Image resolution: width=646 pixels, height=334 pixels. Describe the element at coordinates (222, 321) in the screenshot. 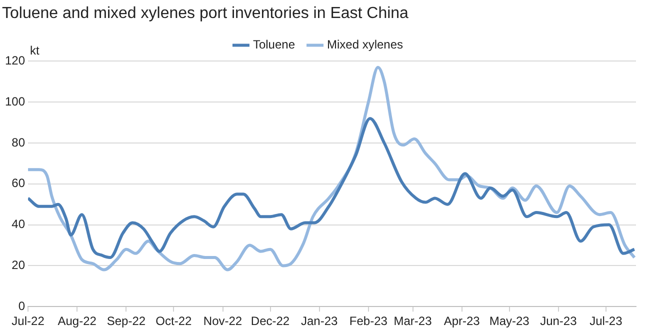

I see `x-tick-label: Nov-22` at that location.